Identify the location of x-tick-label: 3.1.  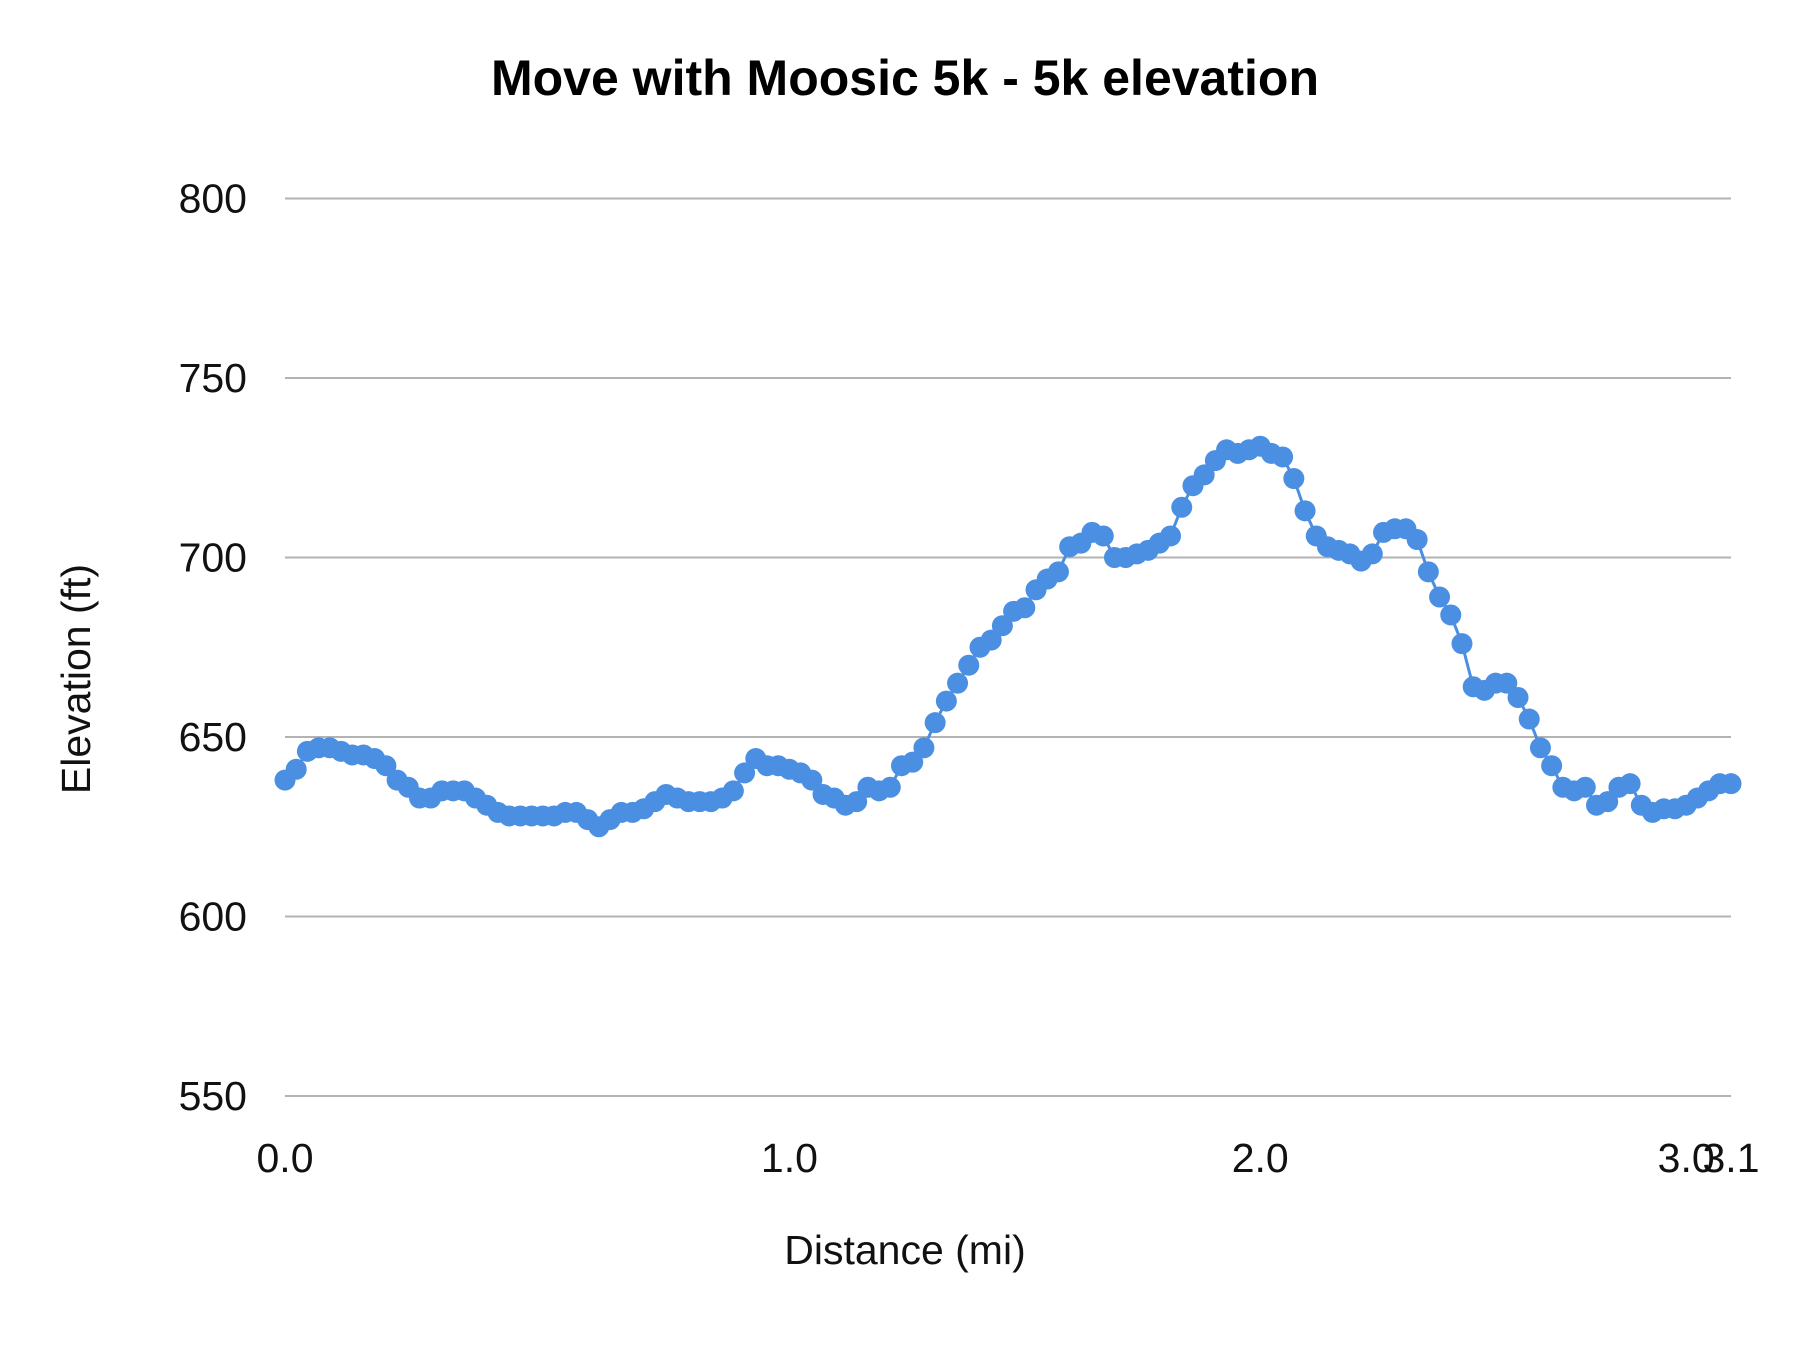
(1731, 1158).